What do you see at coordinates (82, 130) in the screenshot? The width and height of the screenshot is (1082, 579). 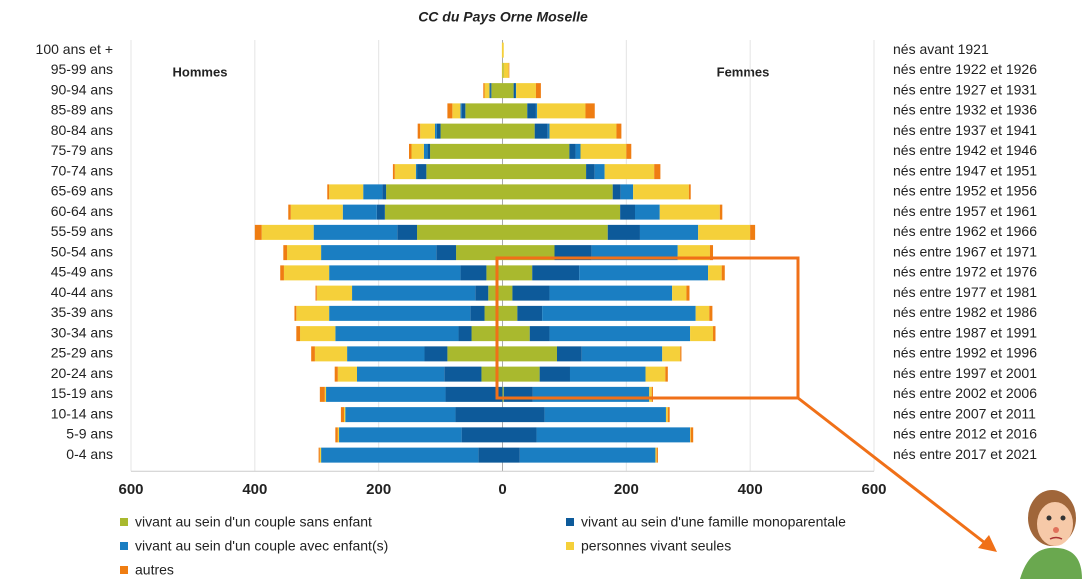 I see `age-label: 80-84 ans` at bounding box center [82, 130].